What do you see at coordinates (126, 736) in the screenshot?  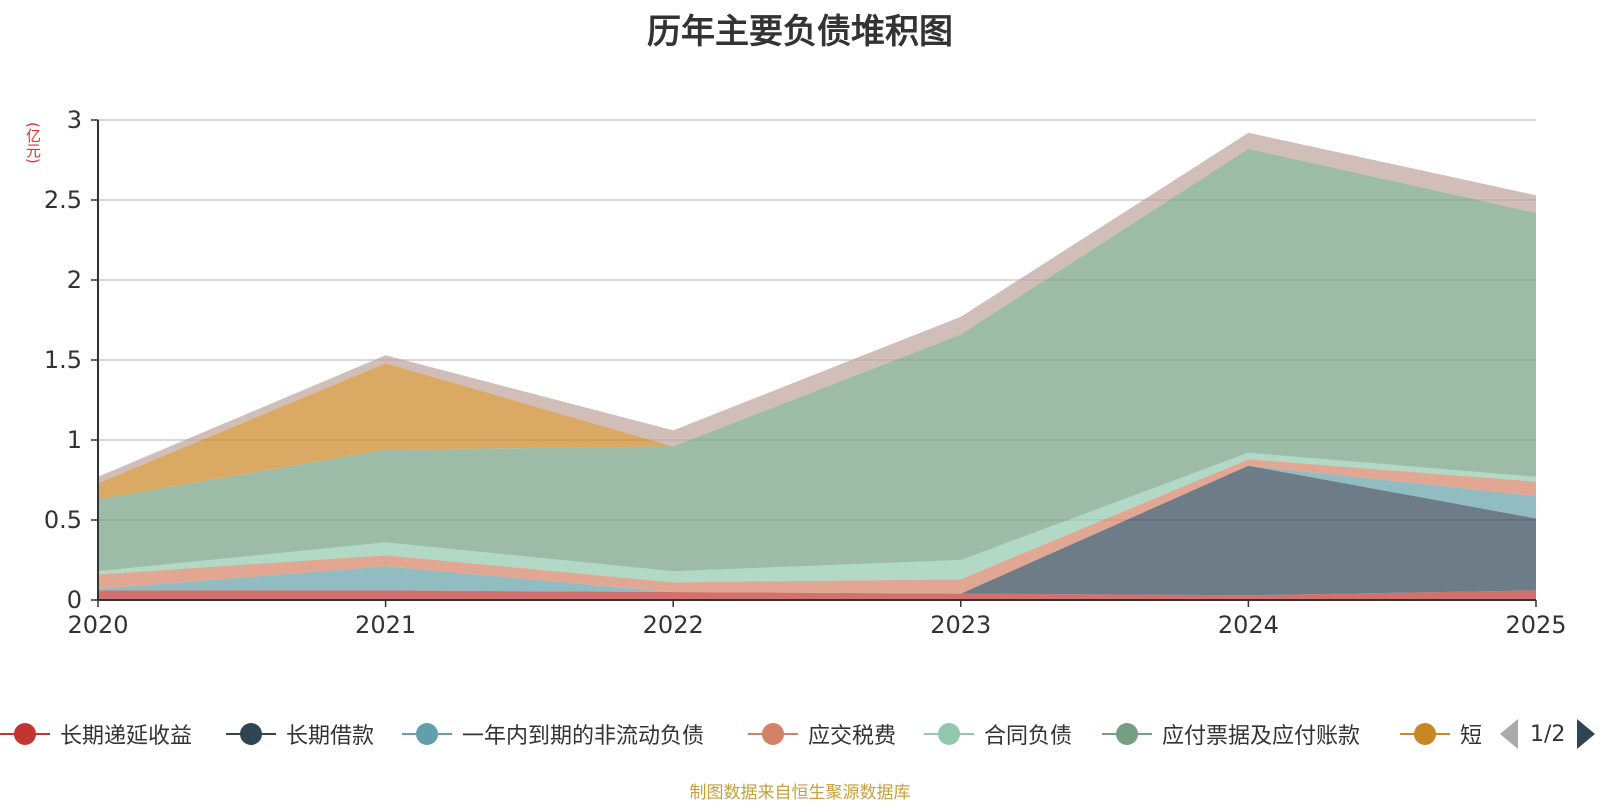 I see `legend-label: 长期递延收益` at bounding box center [126, 736].